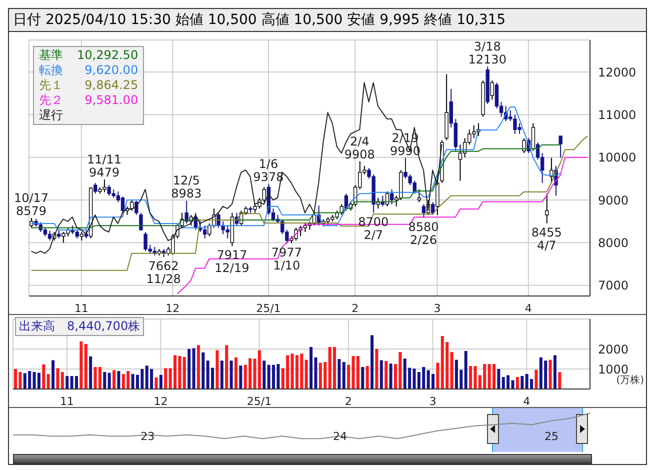 Image resolution: width=653 pixels, height=470 pixels. I want to click on annotation: 9,620.00, so click(111, 70).